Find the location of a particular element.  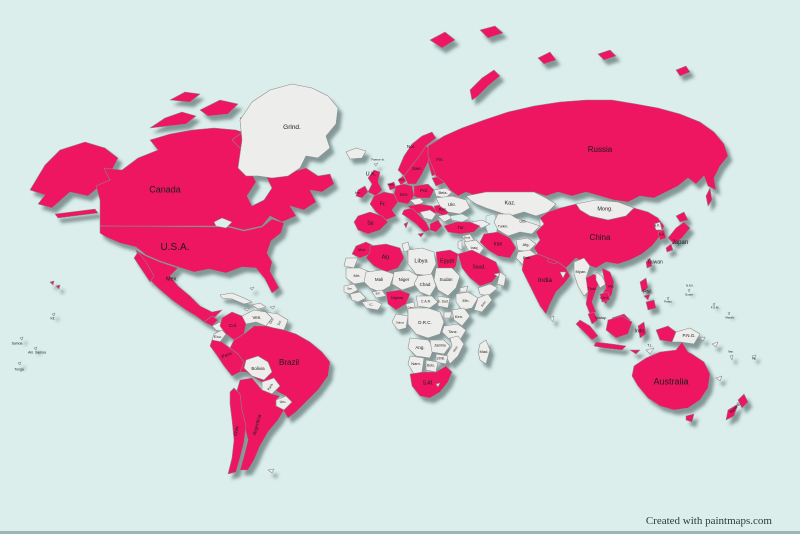

country-greece is located at coordinates (436, 226).